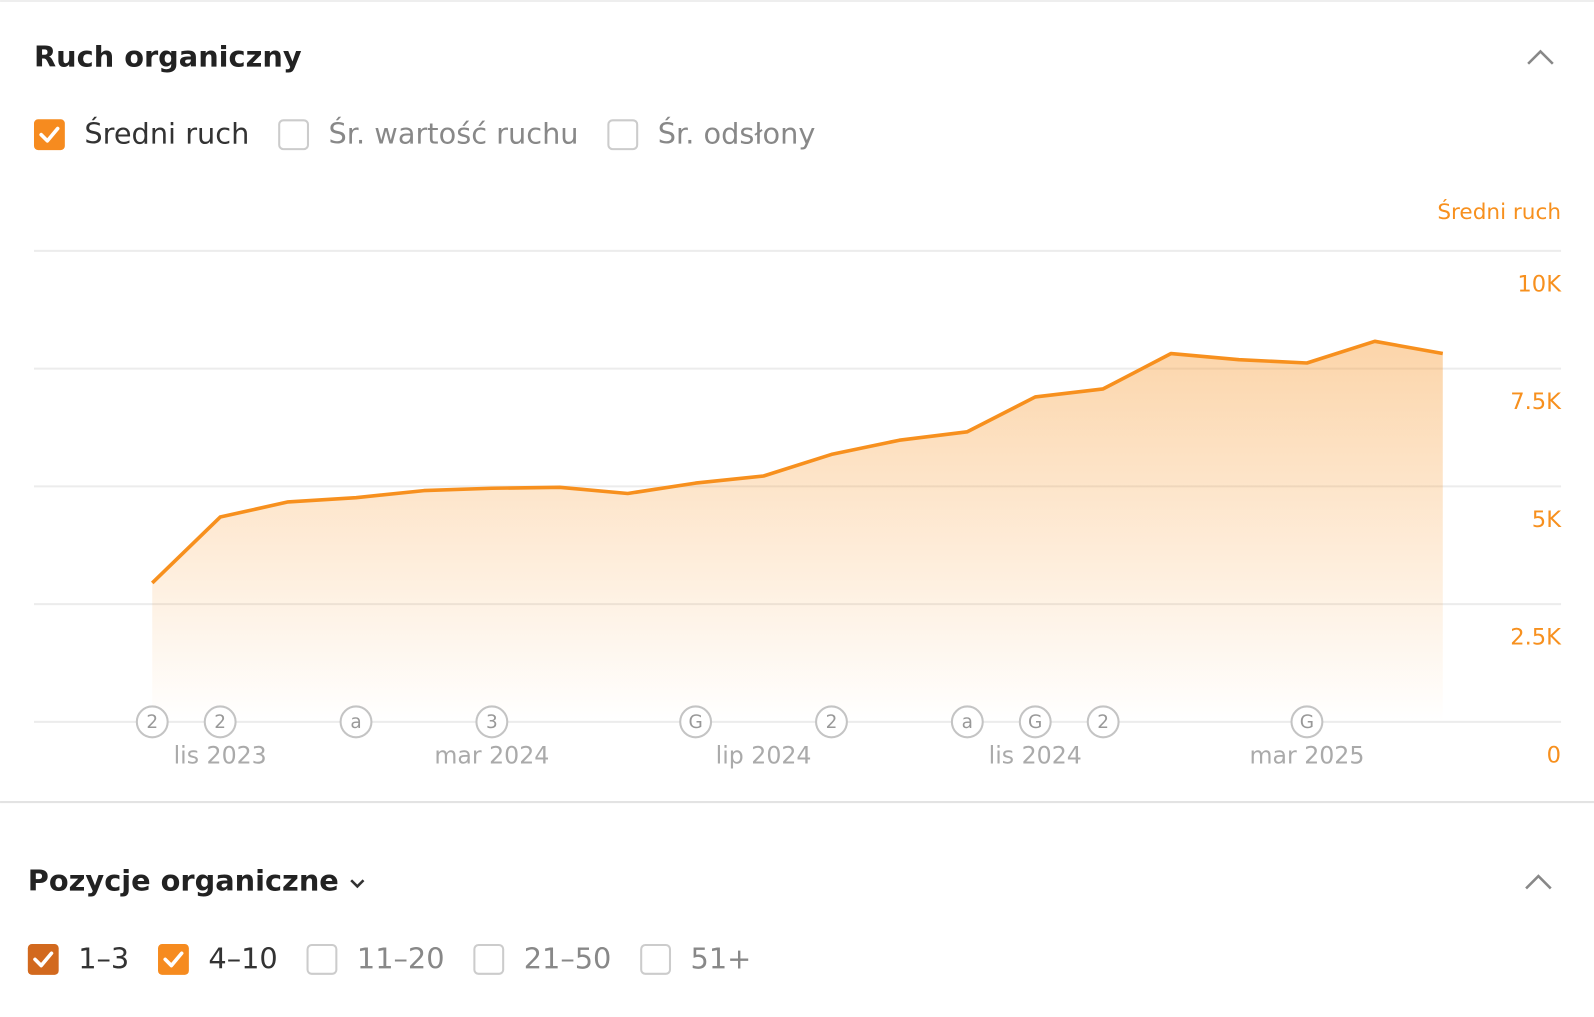 The height and width of the screenshot is (1017, 1594). I want to click on section-title: Pozycje organiczne, so click(183, 880).